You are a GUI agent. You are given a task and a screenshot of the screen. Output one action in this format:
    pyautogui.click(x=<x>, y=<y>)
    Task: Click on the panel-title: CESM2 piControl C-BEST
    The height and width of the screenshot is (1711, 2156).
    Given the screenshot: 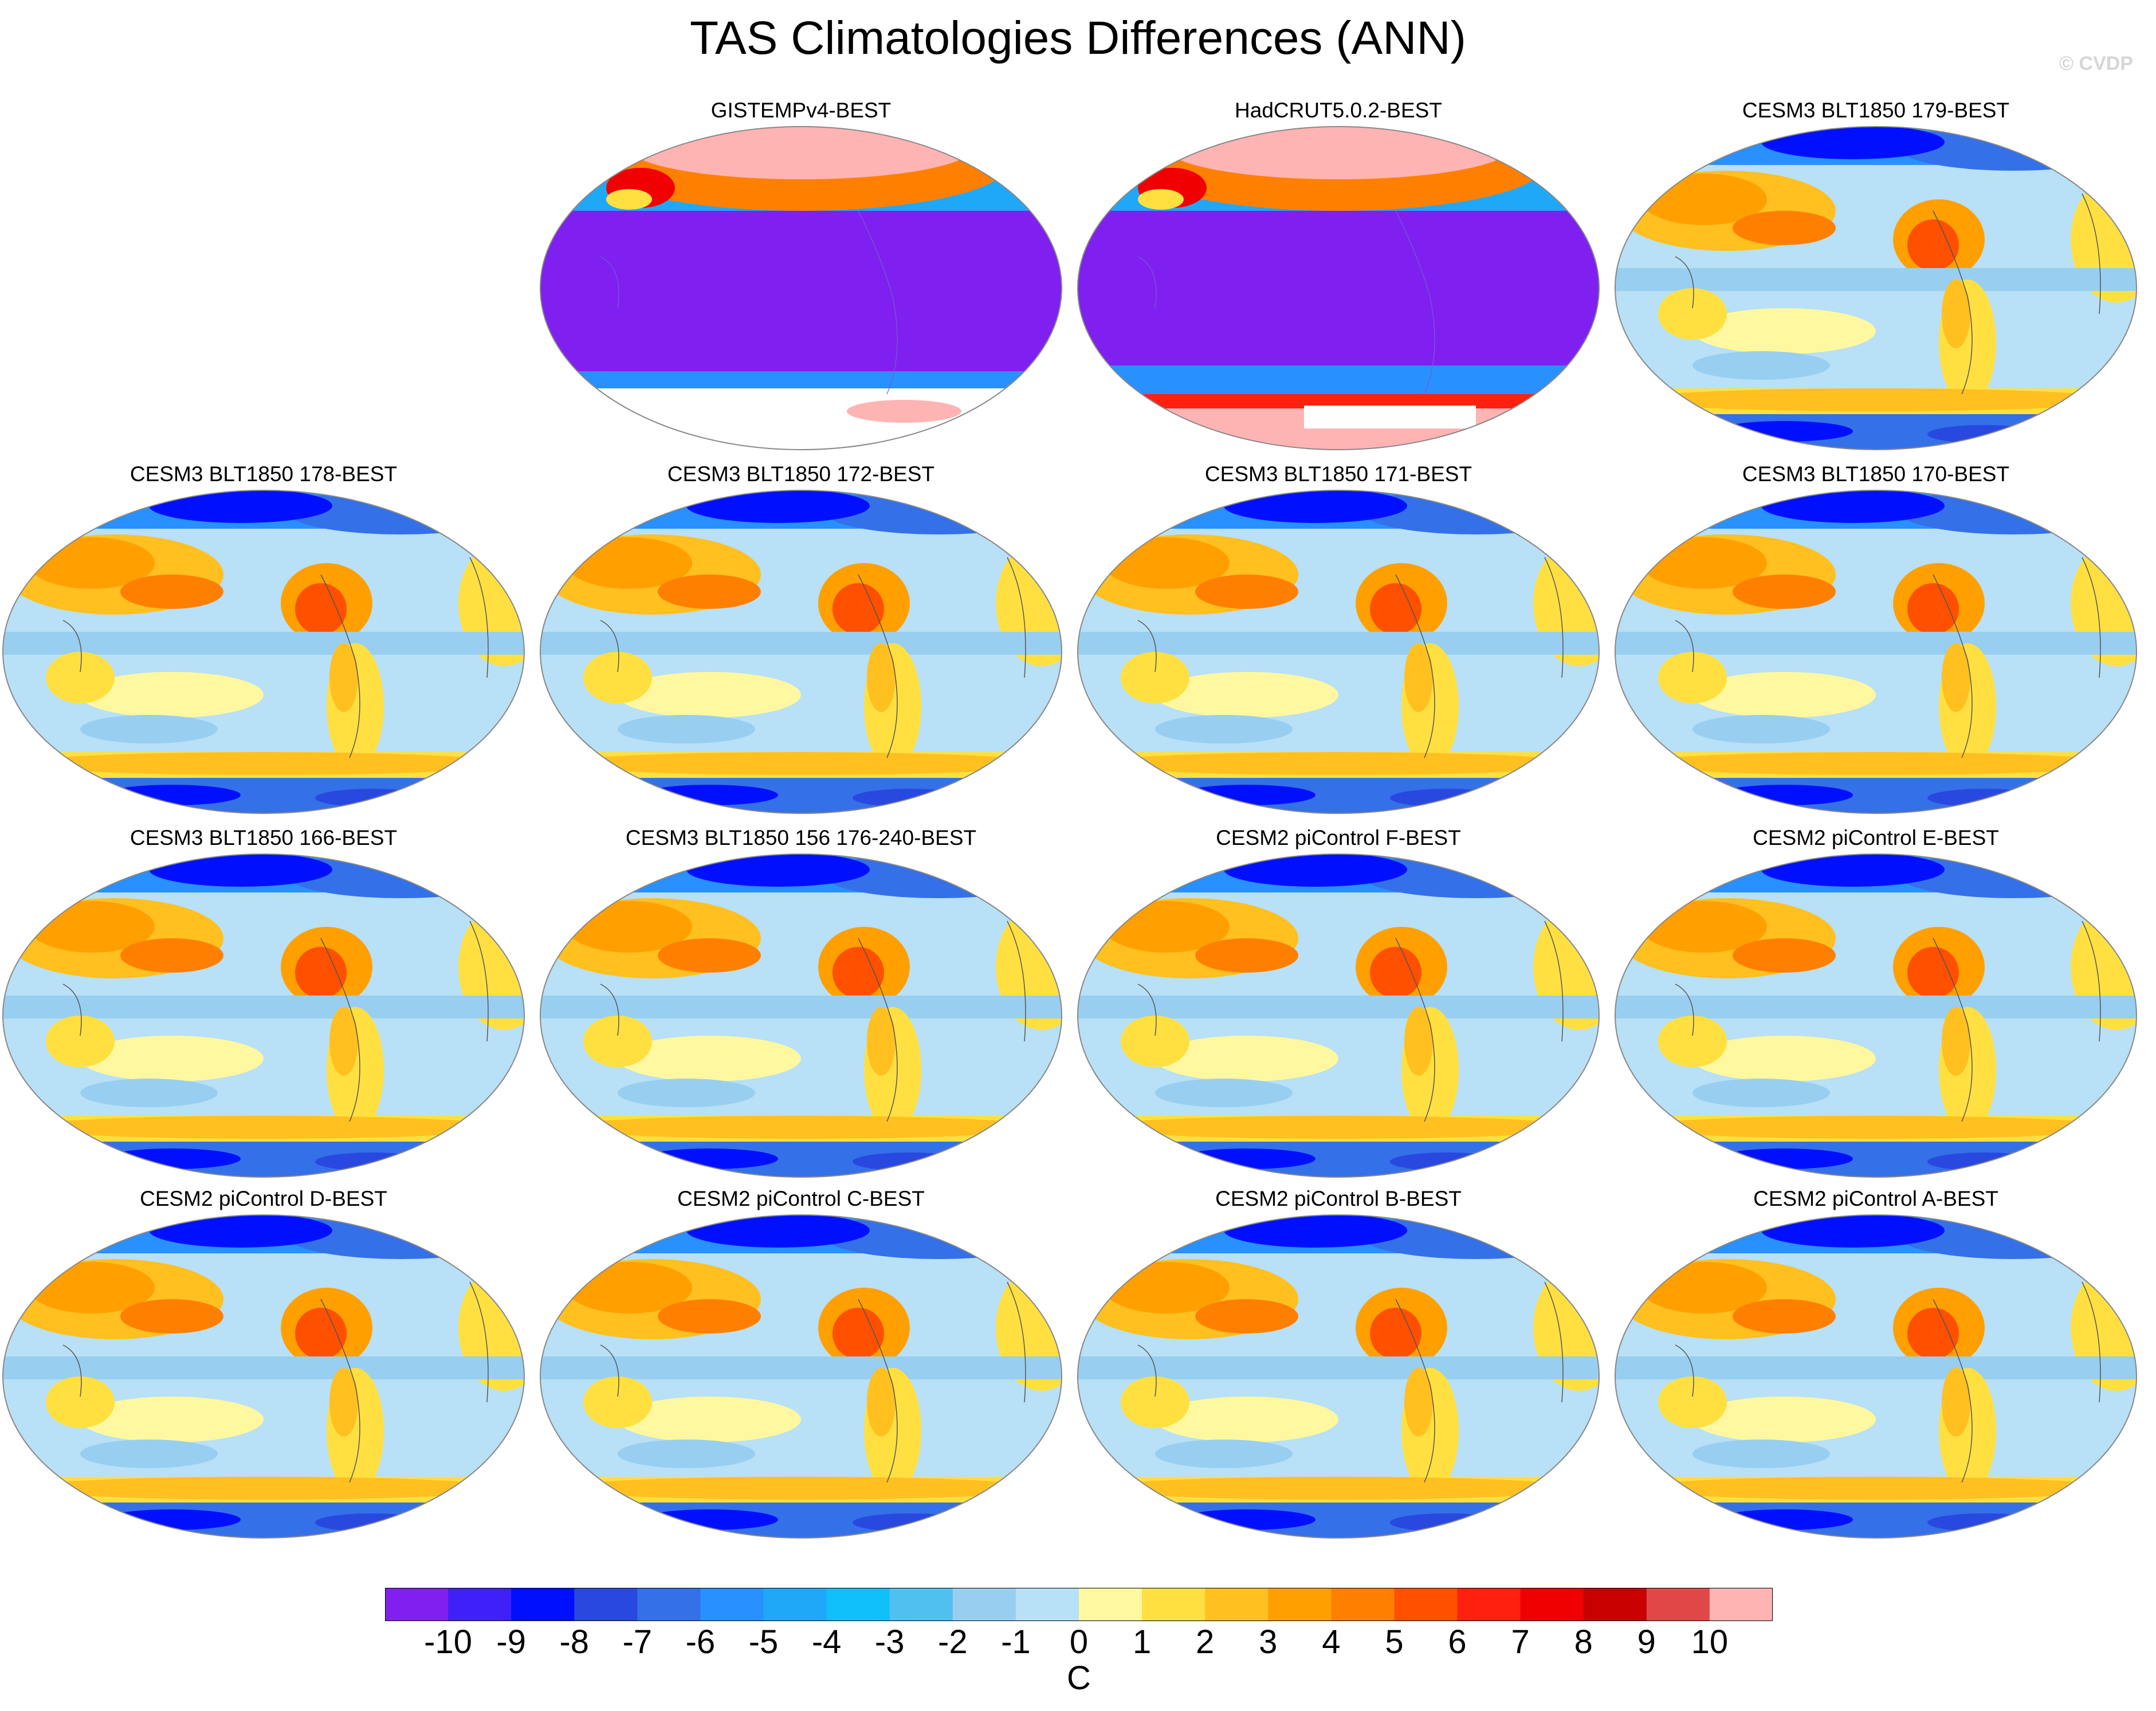 What is the action you would take?
    pyautogui.click(x=801, y=1198)
    